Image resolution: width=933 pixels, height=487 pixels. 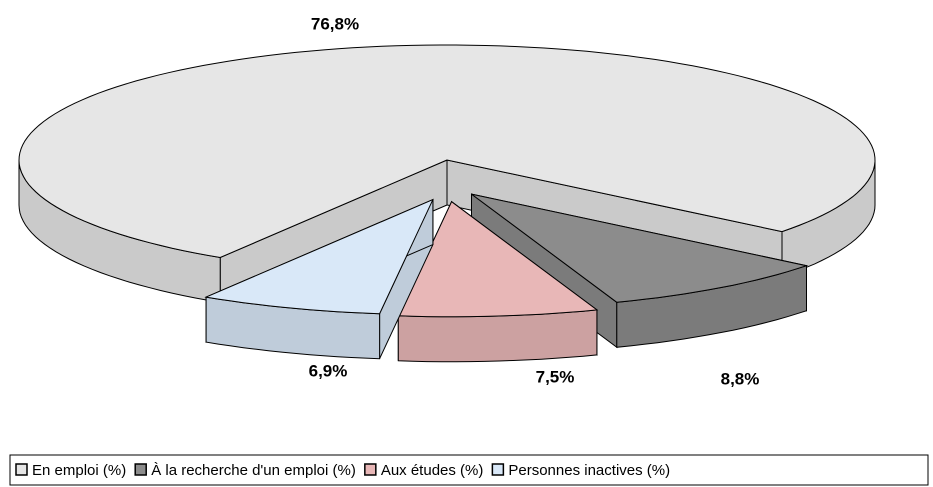 I want to click on legend-label: En emploi (%), so click(x=79, y=470).